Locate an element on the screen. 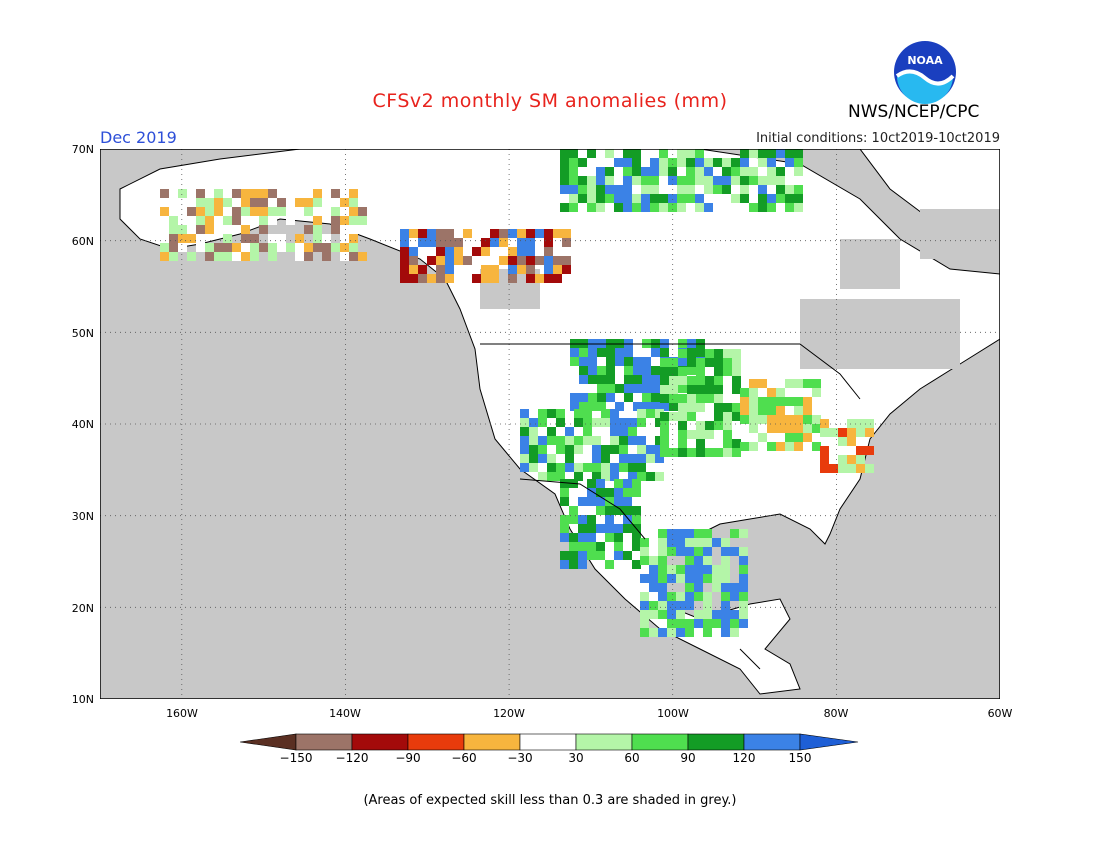 The width and height of the screenshot is (1100, 850). lon-label-160w: 160W is located at coordinates (182, 713).